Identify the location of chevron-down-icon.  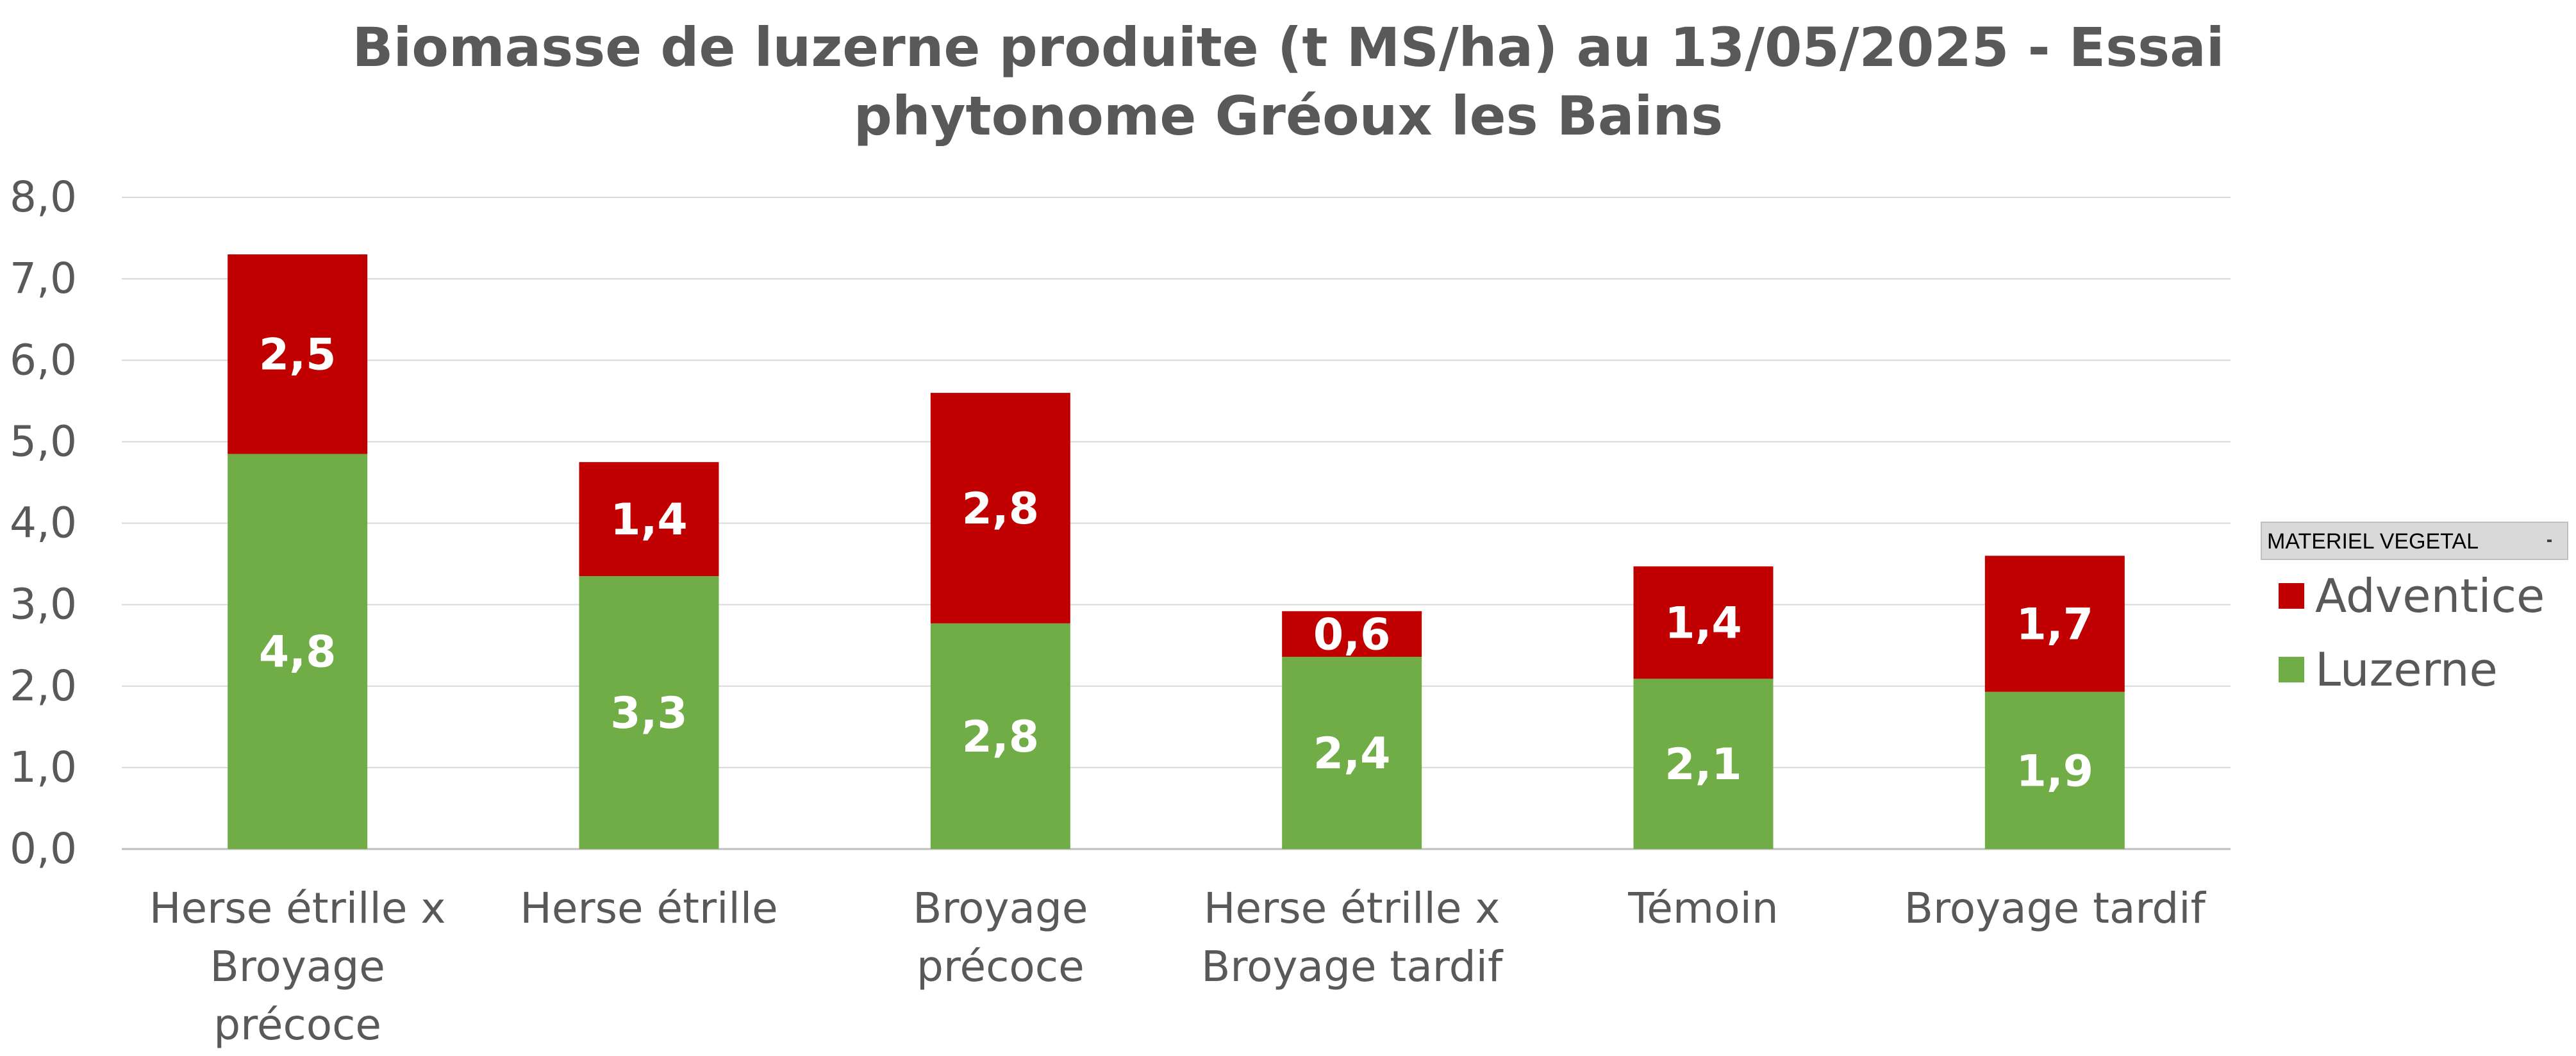
(2549, 541).